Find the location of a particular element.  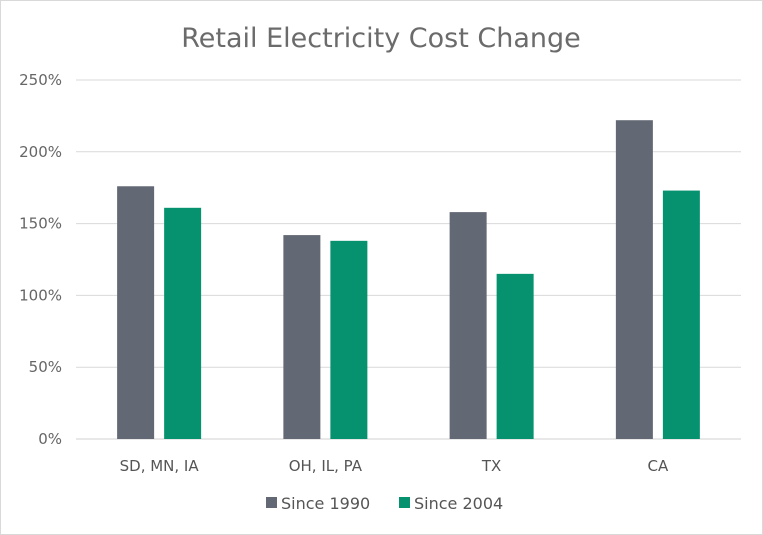

legend: Since 1990 Since 2004 is located at coordinates (384, 503).